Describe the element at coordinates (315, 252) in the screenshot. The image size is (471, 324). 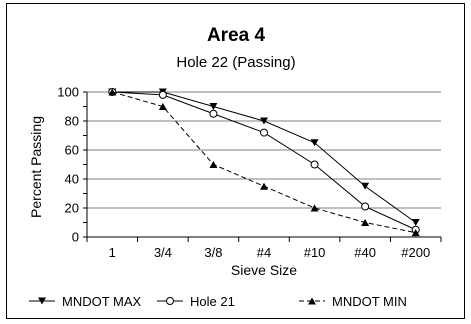
I see `x-tick-label: #10` at that location.